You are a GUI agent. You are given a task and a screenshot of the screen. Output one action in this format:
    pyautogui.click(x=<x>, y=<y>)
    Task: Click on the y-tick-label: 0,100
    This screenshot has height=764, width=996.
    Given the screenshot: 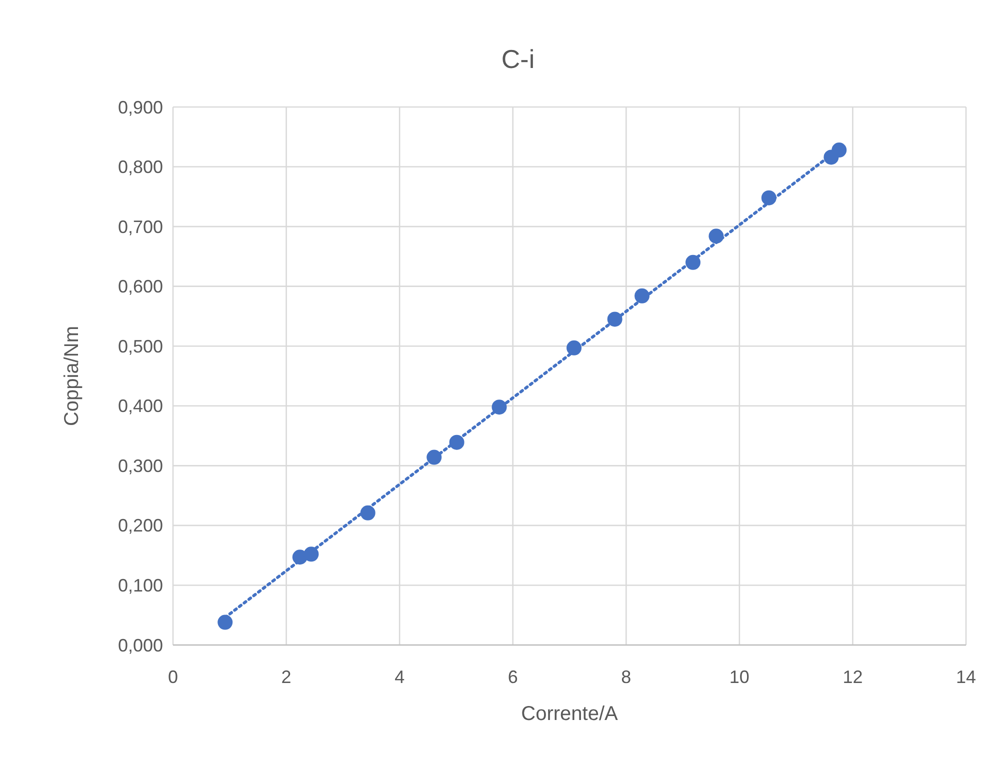 What is the action you would take?
    pyautogui.click(x=140, y=586)
    